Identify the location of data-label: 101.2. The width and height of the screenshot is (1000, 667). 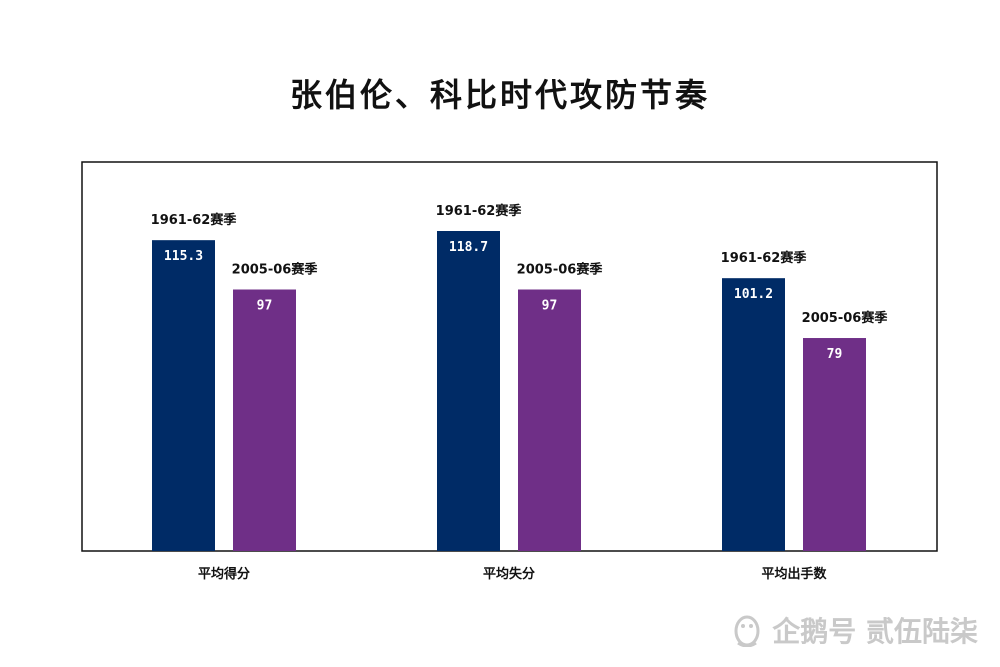
(753, 294).